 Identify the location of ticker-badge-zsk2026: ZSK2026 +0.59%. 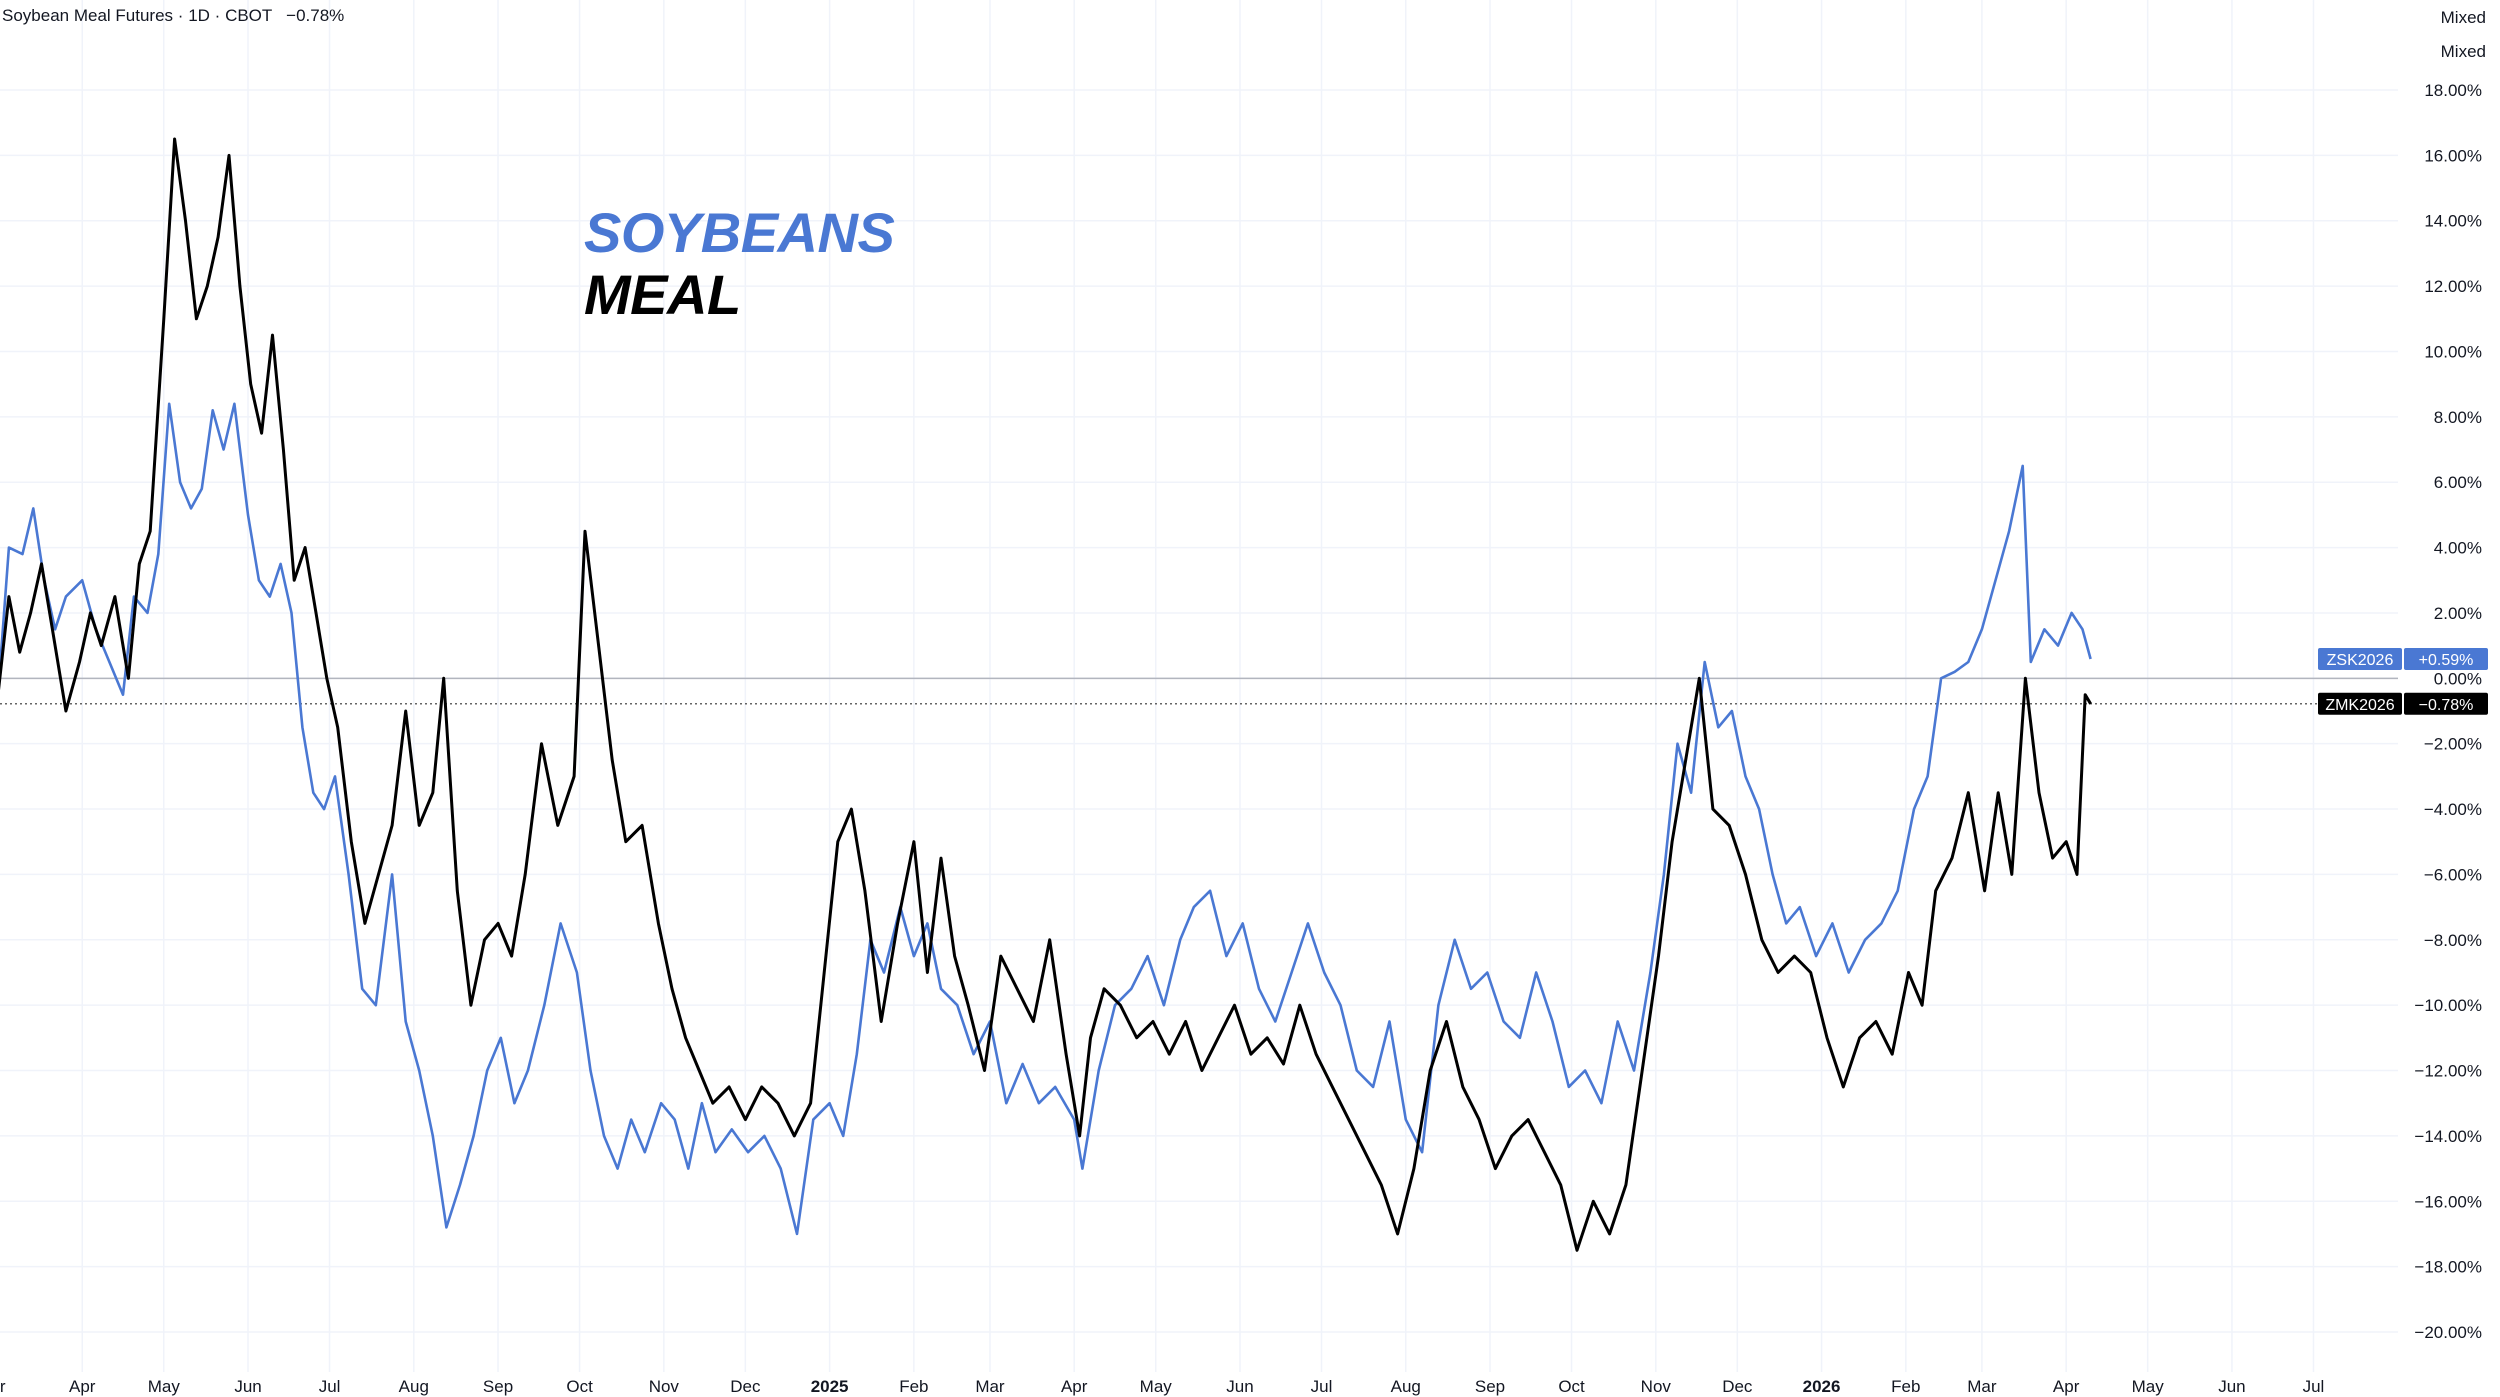
(2403, 659).